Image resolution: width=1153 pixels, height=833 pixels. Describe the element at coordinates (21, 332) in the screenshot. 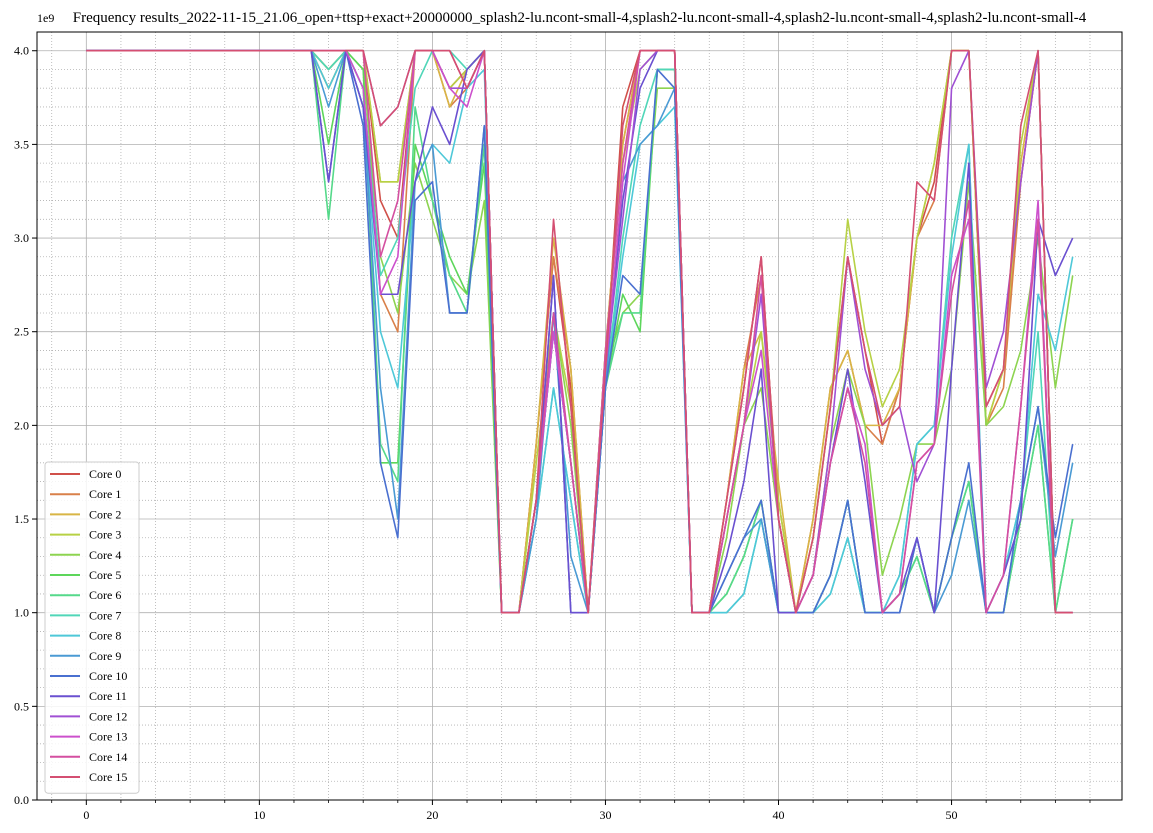

I see `y-tick-label: 2.5` at that location.